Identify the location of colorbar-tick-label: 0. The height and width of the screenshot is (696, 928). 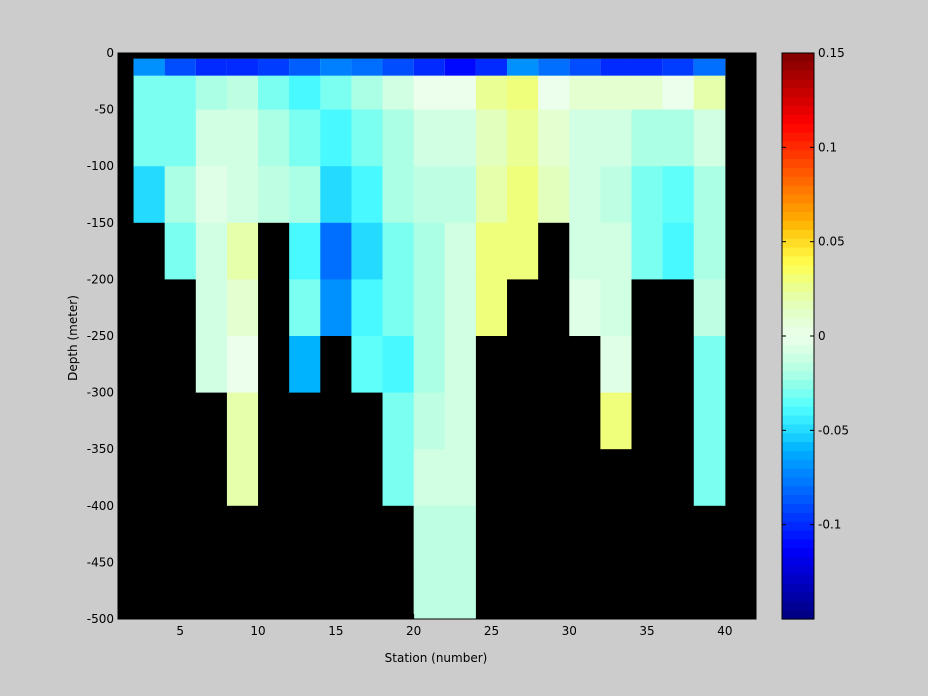
(822, 336).